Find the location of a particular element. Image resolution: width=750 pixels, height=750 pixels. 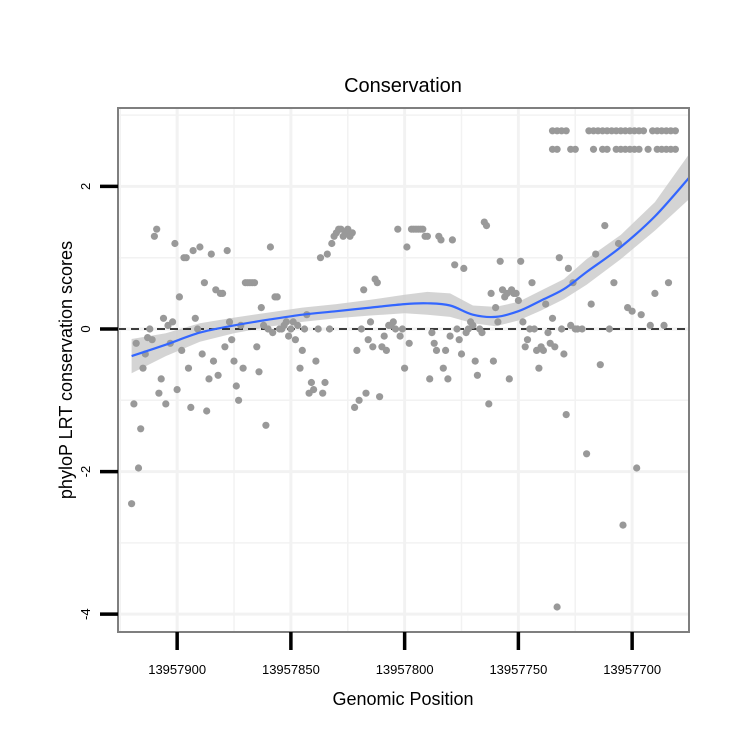

chart-title: Conservation is located at coordinates (403, 86).